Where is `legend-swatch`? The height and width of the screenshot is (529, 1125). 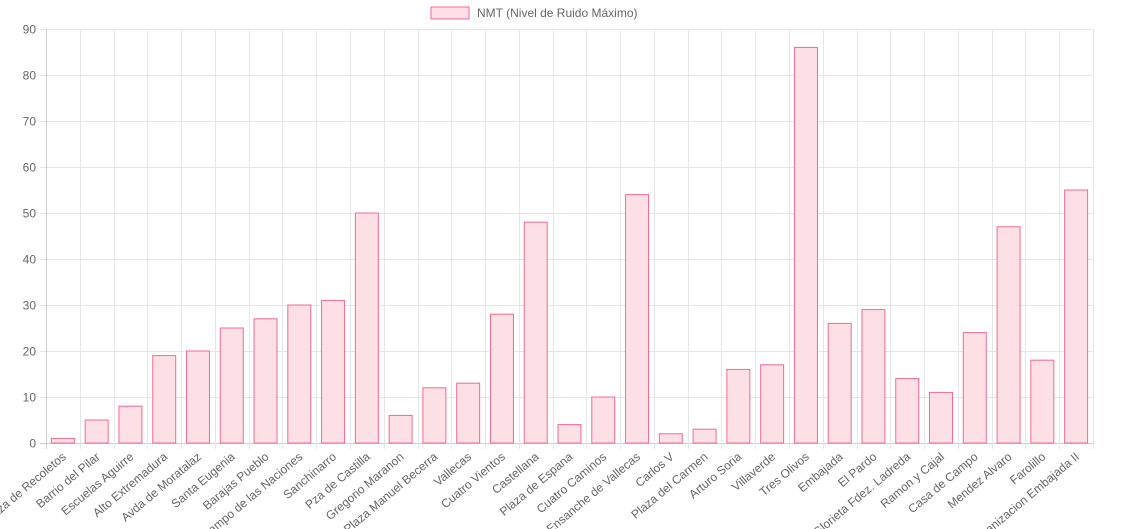 legend-swatch is located at coordinates (450, 13).